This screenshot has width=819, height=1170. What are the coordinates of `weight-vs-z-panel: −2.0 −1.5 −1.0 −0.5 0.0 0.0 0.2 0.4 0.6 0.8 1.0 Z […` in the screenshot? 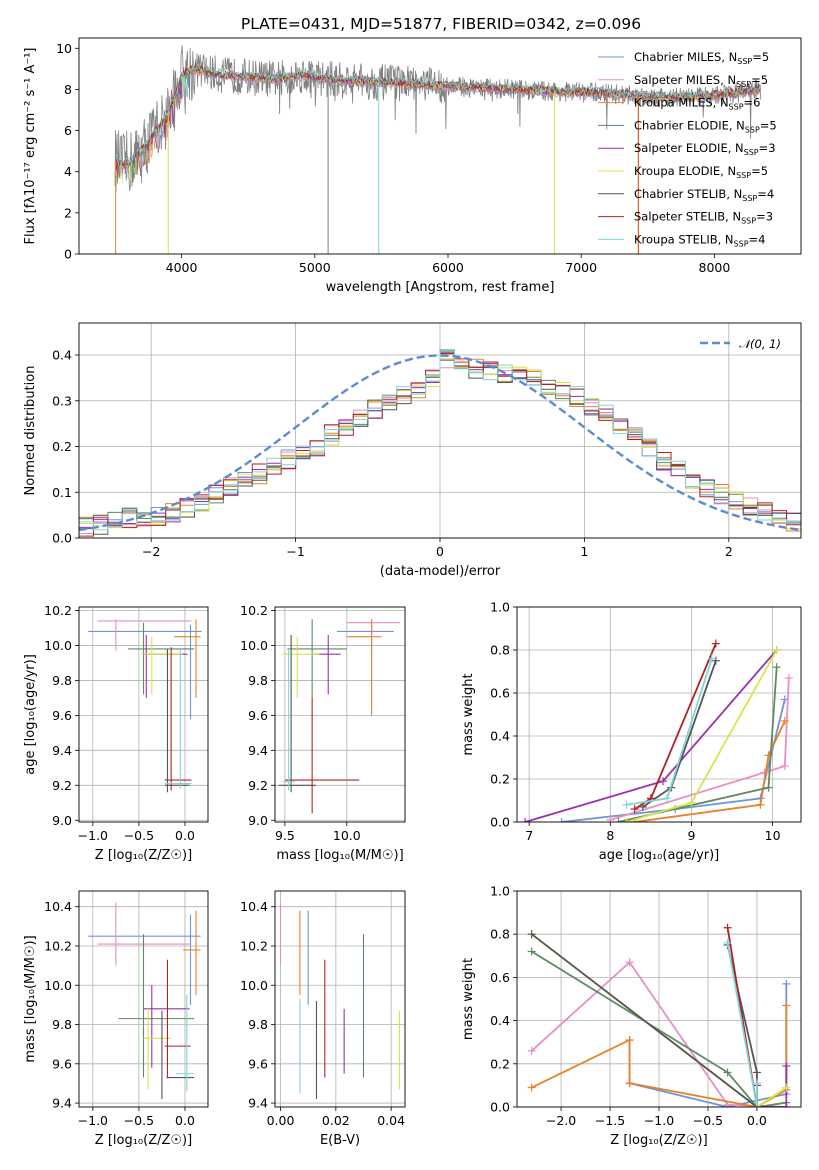 It's located at (631, 1016).